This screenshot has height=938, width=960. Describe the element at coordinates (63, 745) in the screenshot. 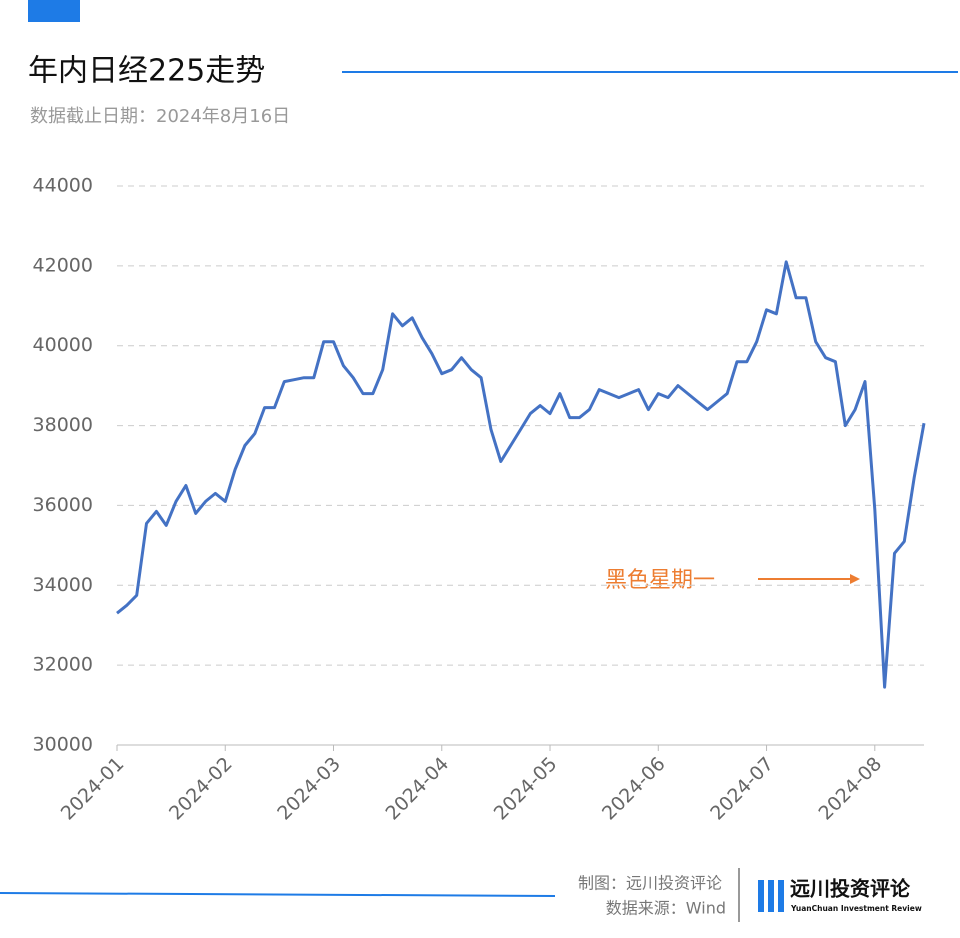

I see `y-tick-label: 30000` at that location.